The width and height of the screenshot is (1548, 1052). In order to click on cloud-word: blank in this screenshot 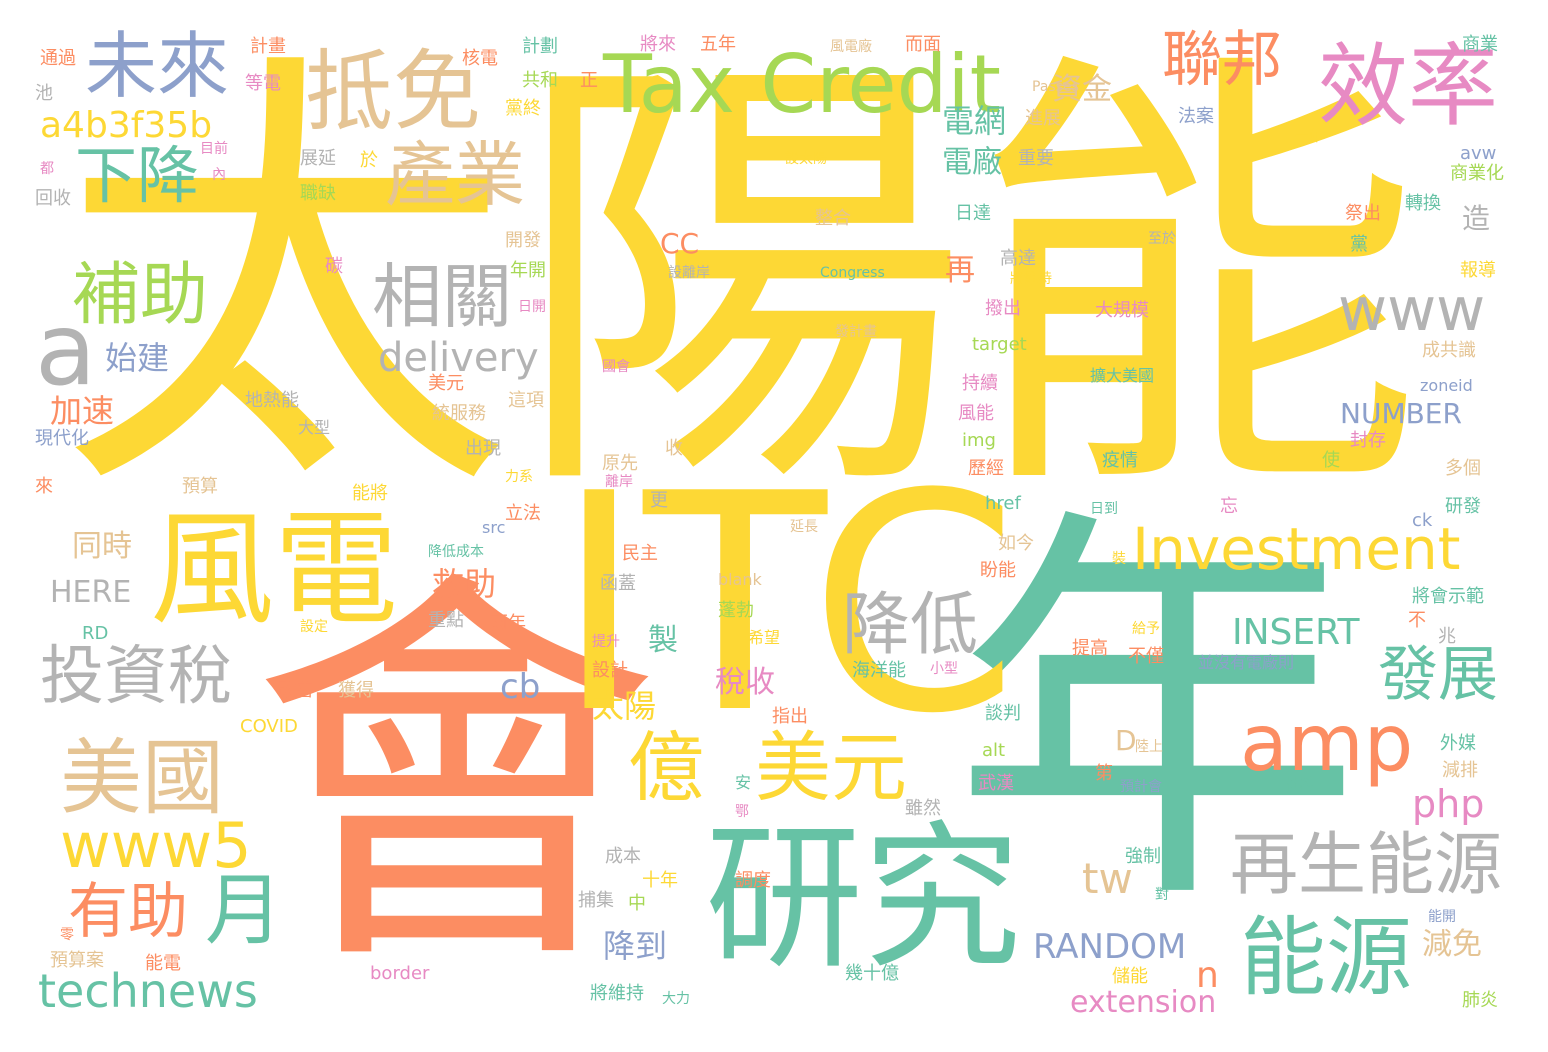, I will do `click(740, 579)`.